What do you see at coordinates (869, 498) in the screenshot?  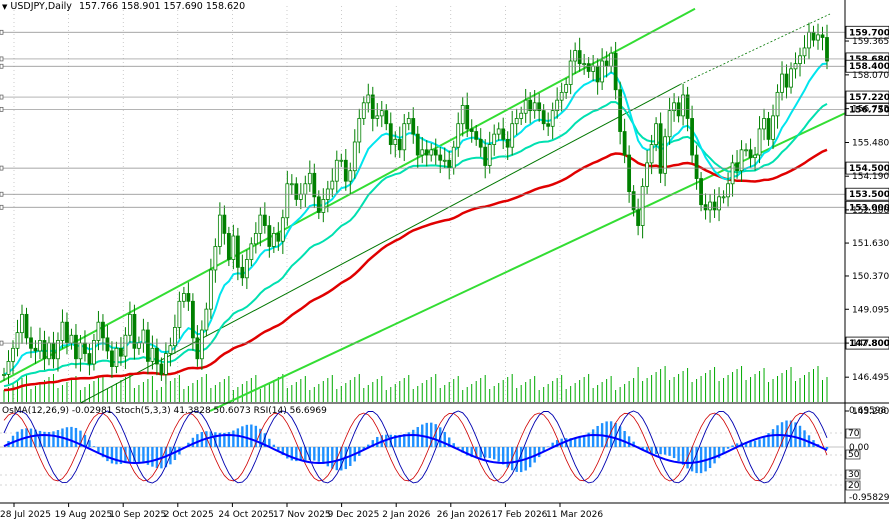 I see `osma-scale-min: -0.95829` at bounding box center [869, 498].